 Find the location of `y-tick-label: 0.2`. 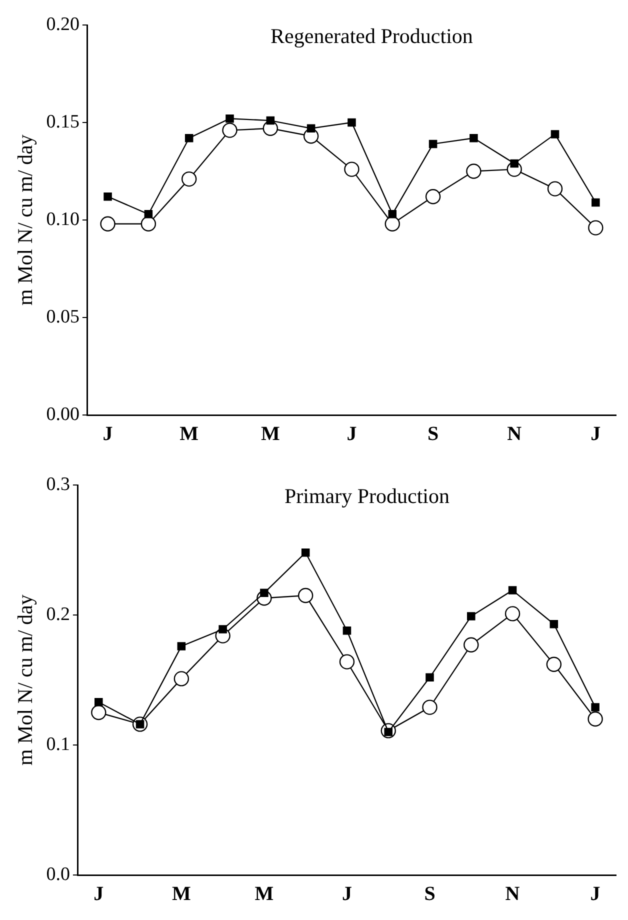

y-tick-label: 0.2 is located at coordinates (58, 614).